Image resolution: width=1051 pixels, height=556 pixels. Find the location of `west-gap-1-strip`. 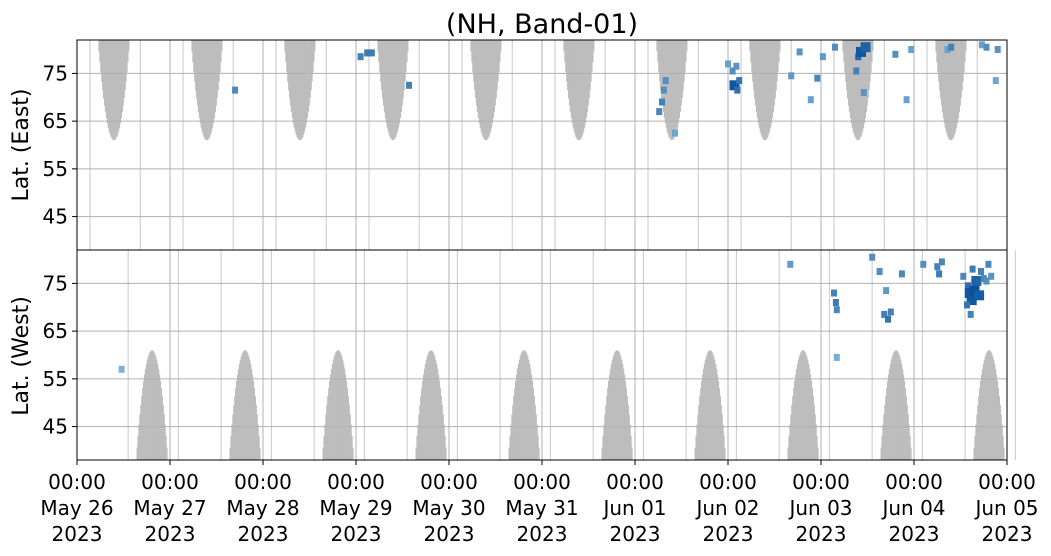

west-gap-1-strip is located at coordinates (242, 406).